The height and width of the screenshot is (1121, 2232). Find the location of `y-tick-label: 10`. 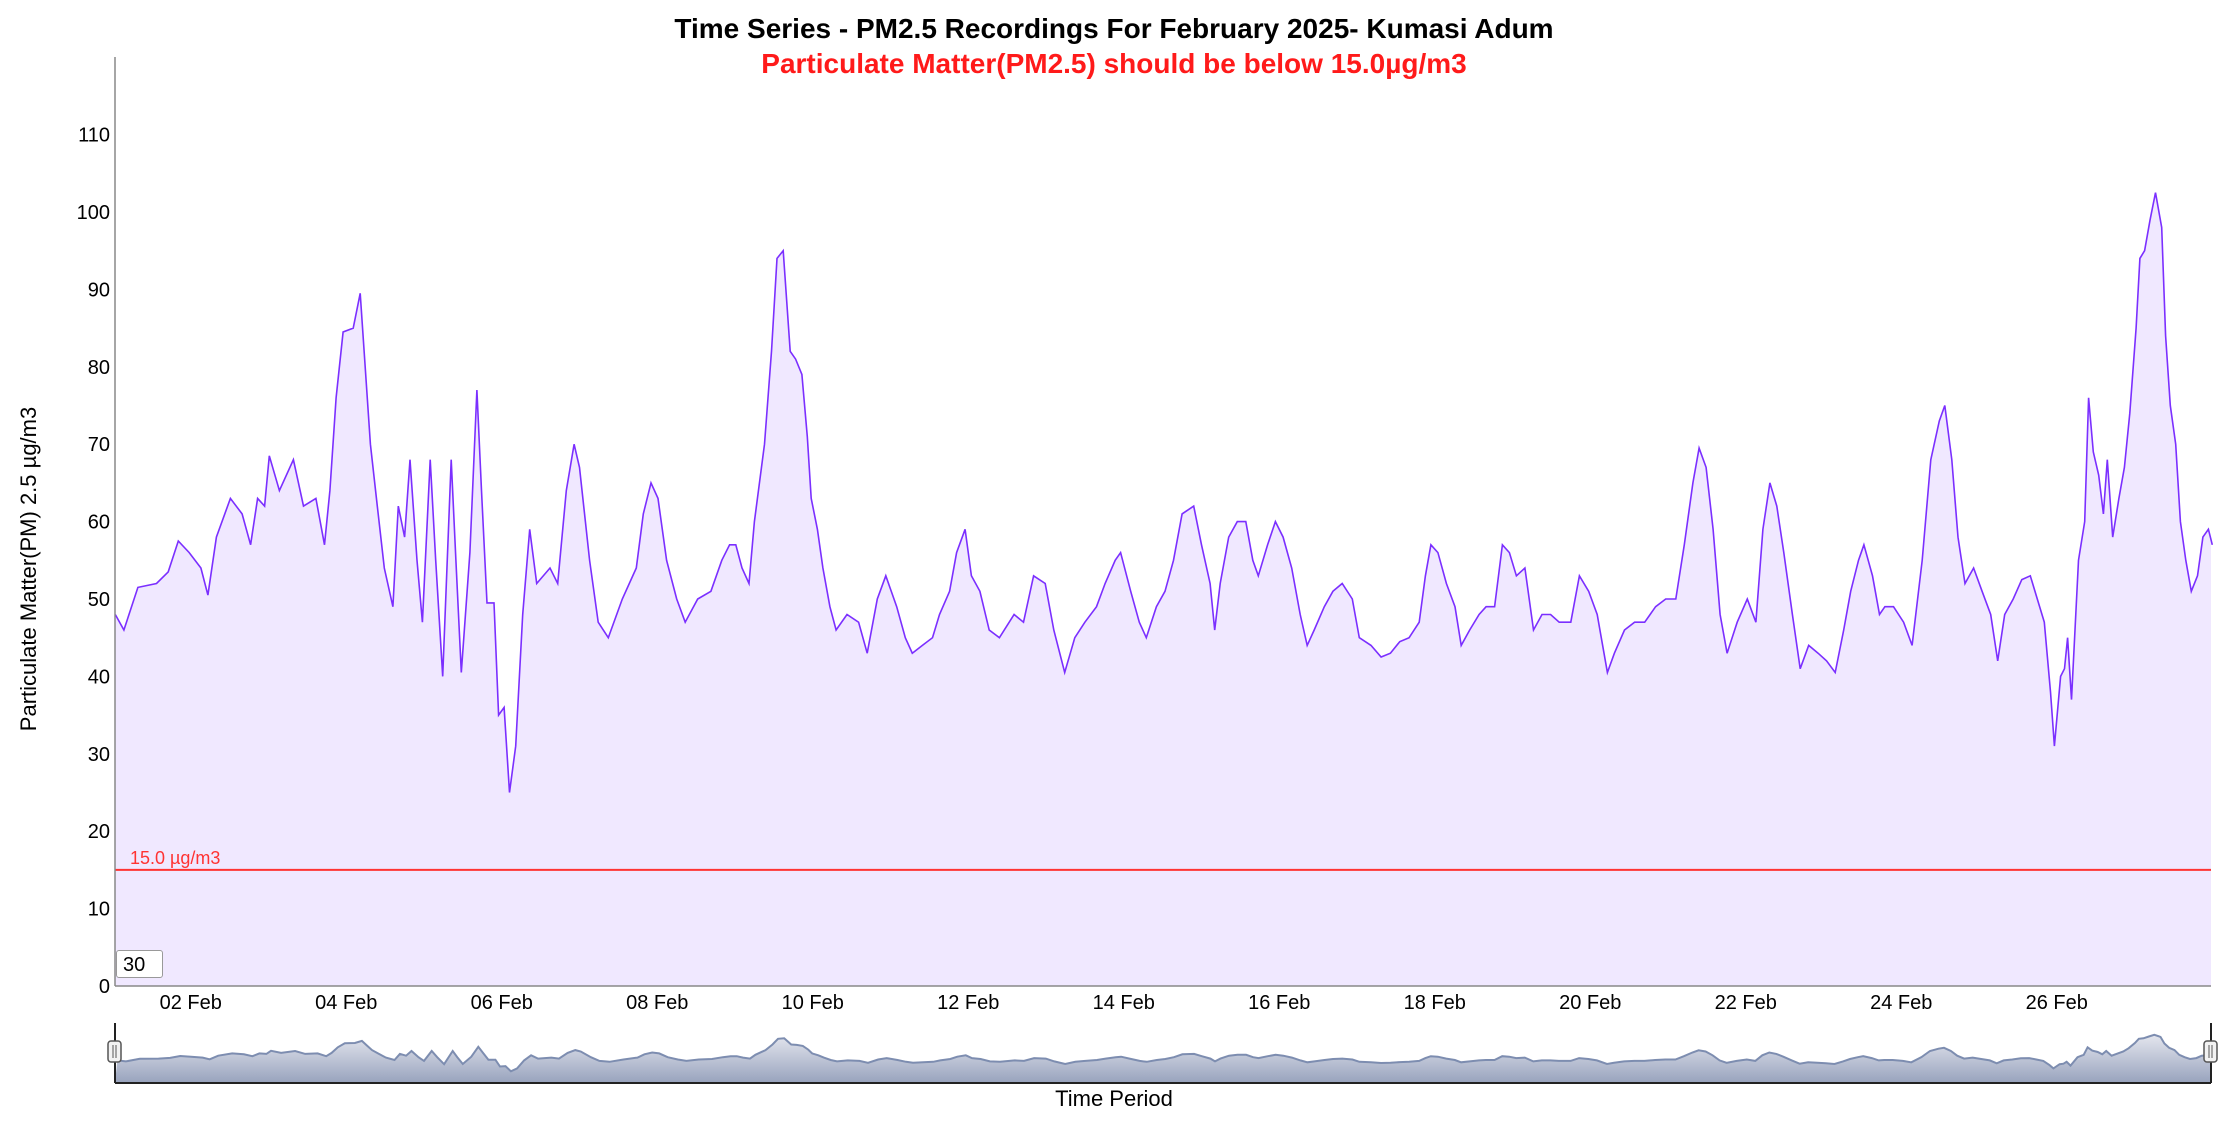

y-tick-label: 10 is located at coordinates (99, 910).